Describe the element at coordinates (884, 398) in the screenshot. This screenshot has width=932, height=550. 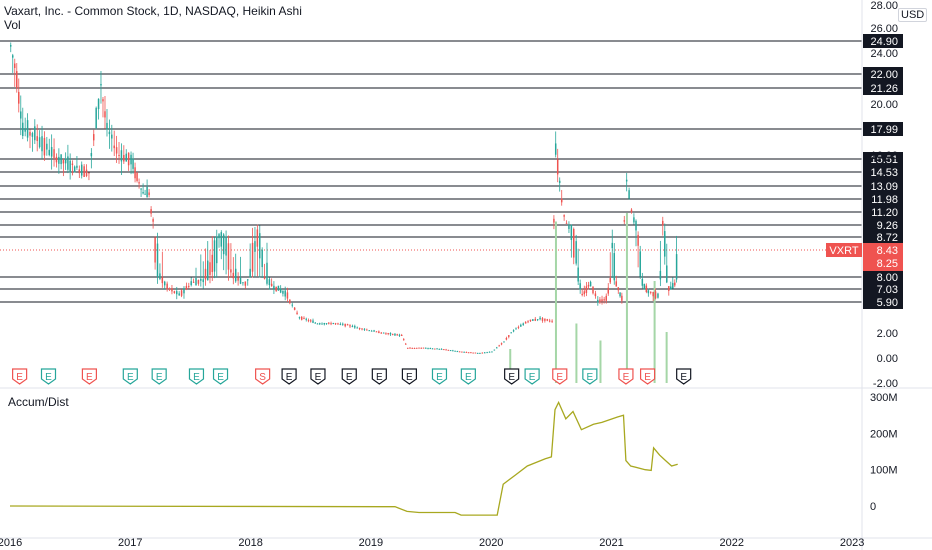
I see `indicator-tick-label: 300M` at that location.